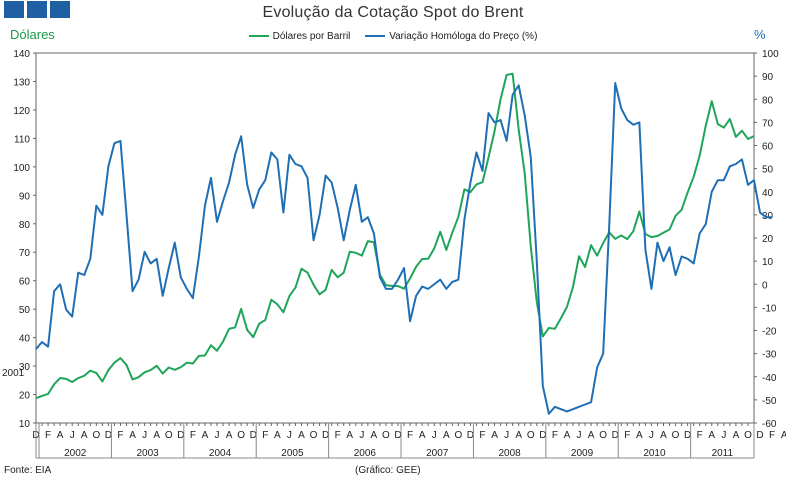 The height and width of the screenshot is (482, 786). Describe the element at coordinates (769, 332) in the screenshot. I see `right-axis-tick-label: -20` at that location.